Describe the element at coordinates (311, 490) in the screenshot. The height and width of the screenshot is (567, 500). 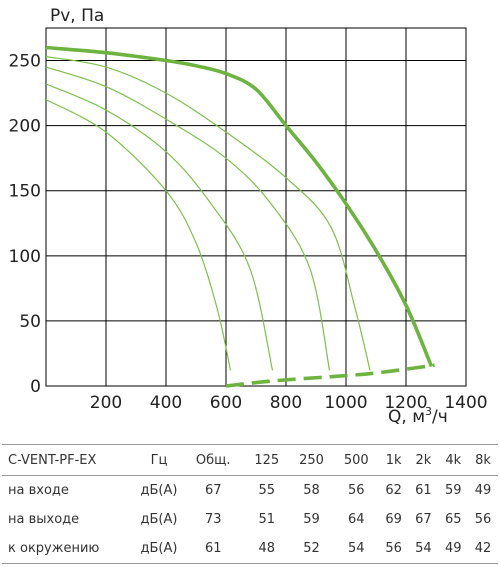
I see `value-cell: 58` at that location.